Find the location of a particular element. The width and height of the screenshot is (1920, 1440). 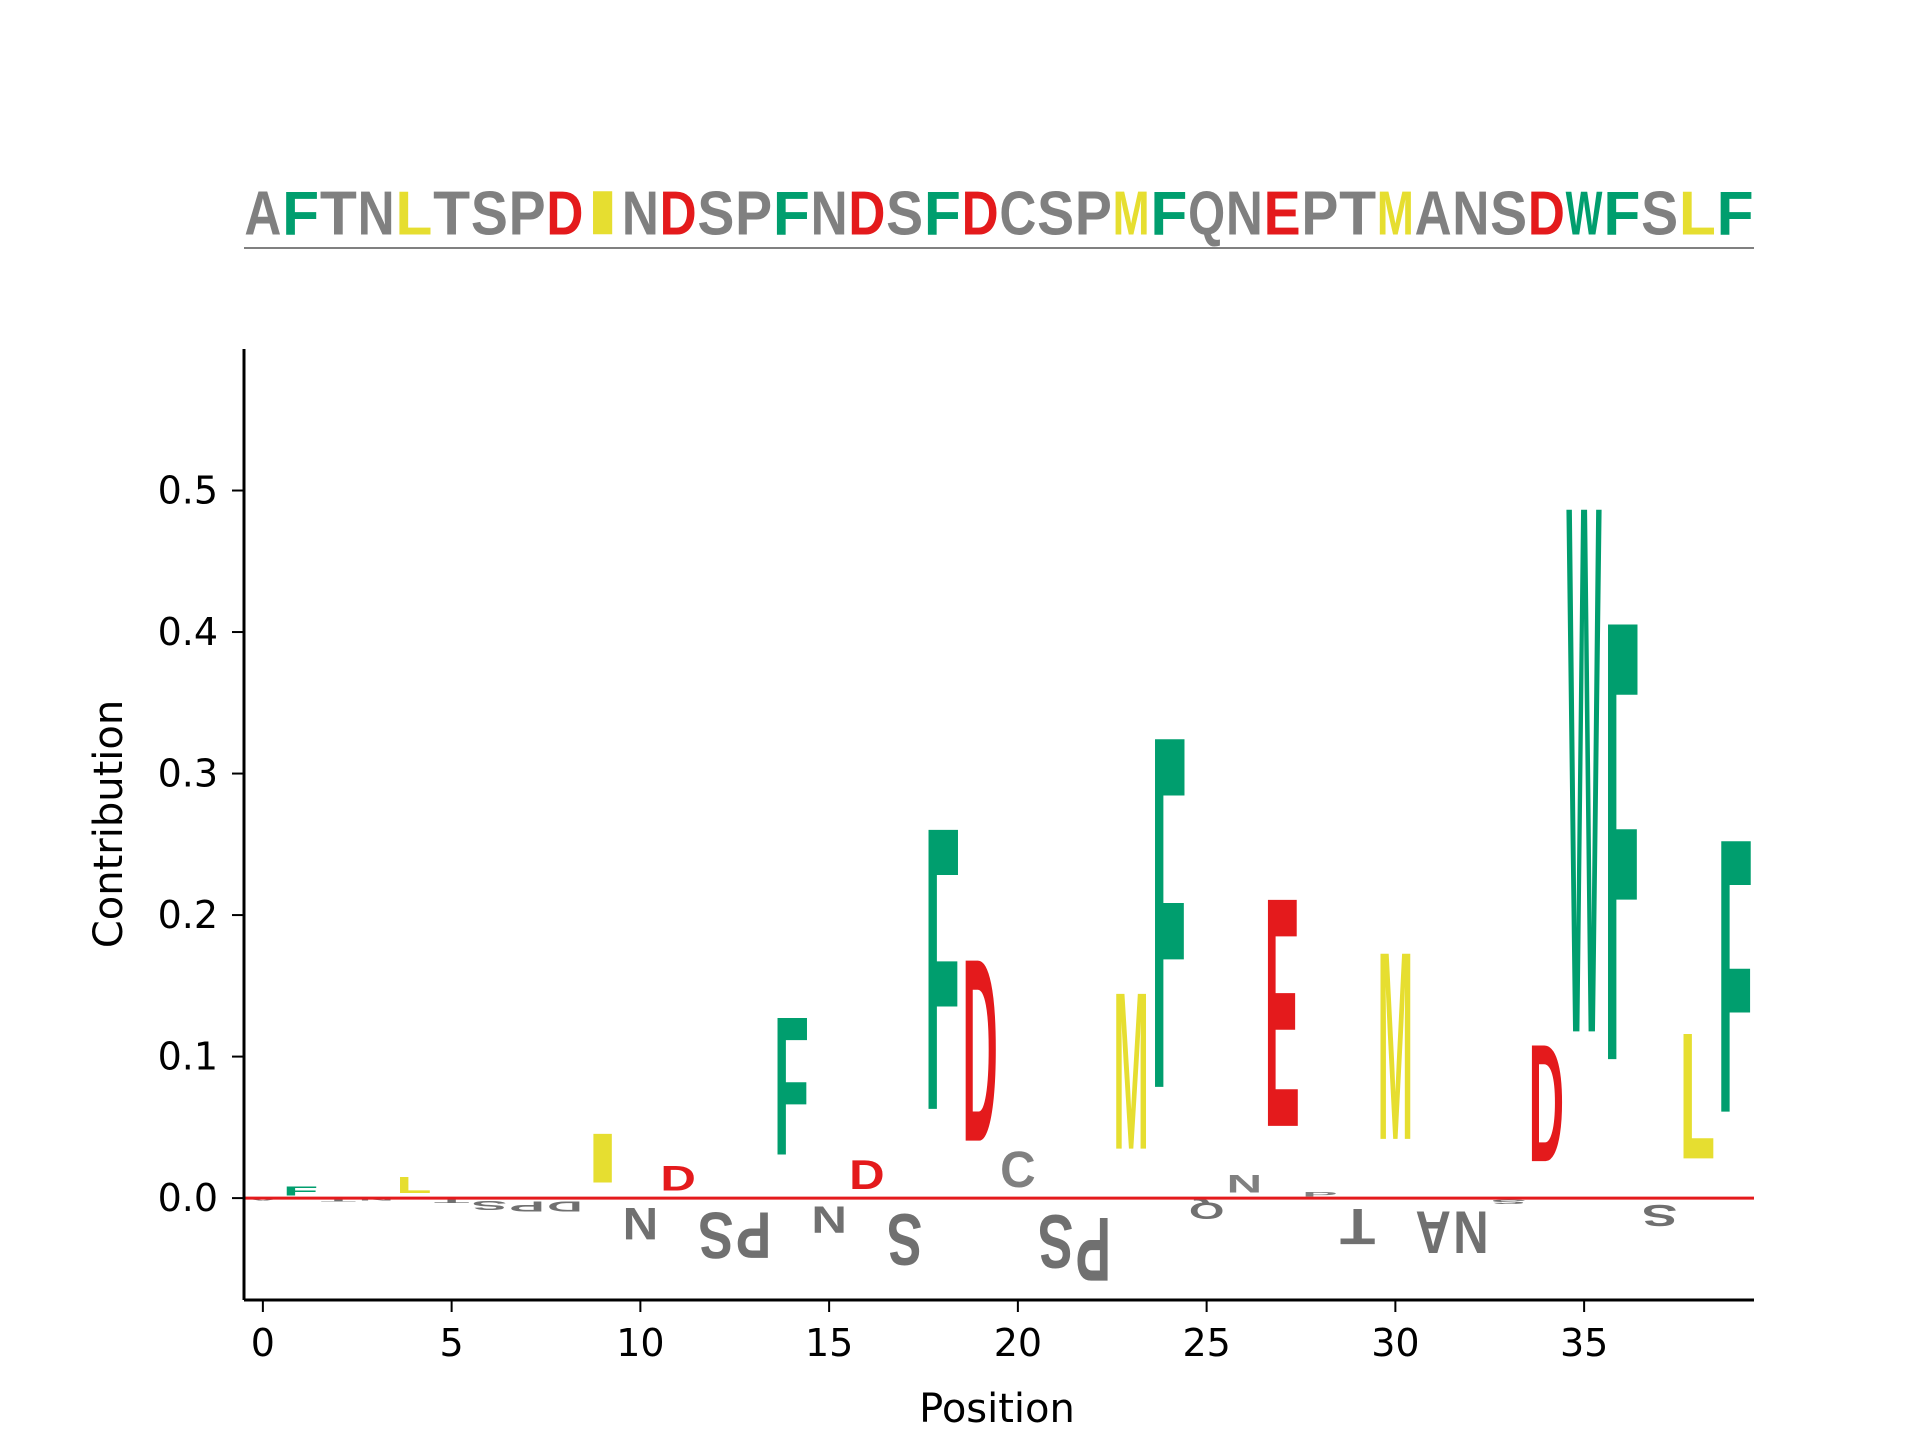

contribution-letter: C is located at coordinates (1017, 1169).